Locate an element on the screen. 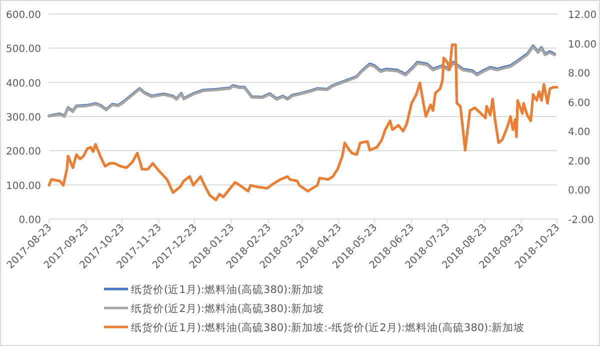  y2-tick-label: 8.00 is located at coordinates (579, 74).